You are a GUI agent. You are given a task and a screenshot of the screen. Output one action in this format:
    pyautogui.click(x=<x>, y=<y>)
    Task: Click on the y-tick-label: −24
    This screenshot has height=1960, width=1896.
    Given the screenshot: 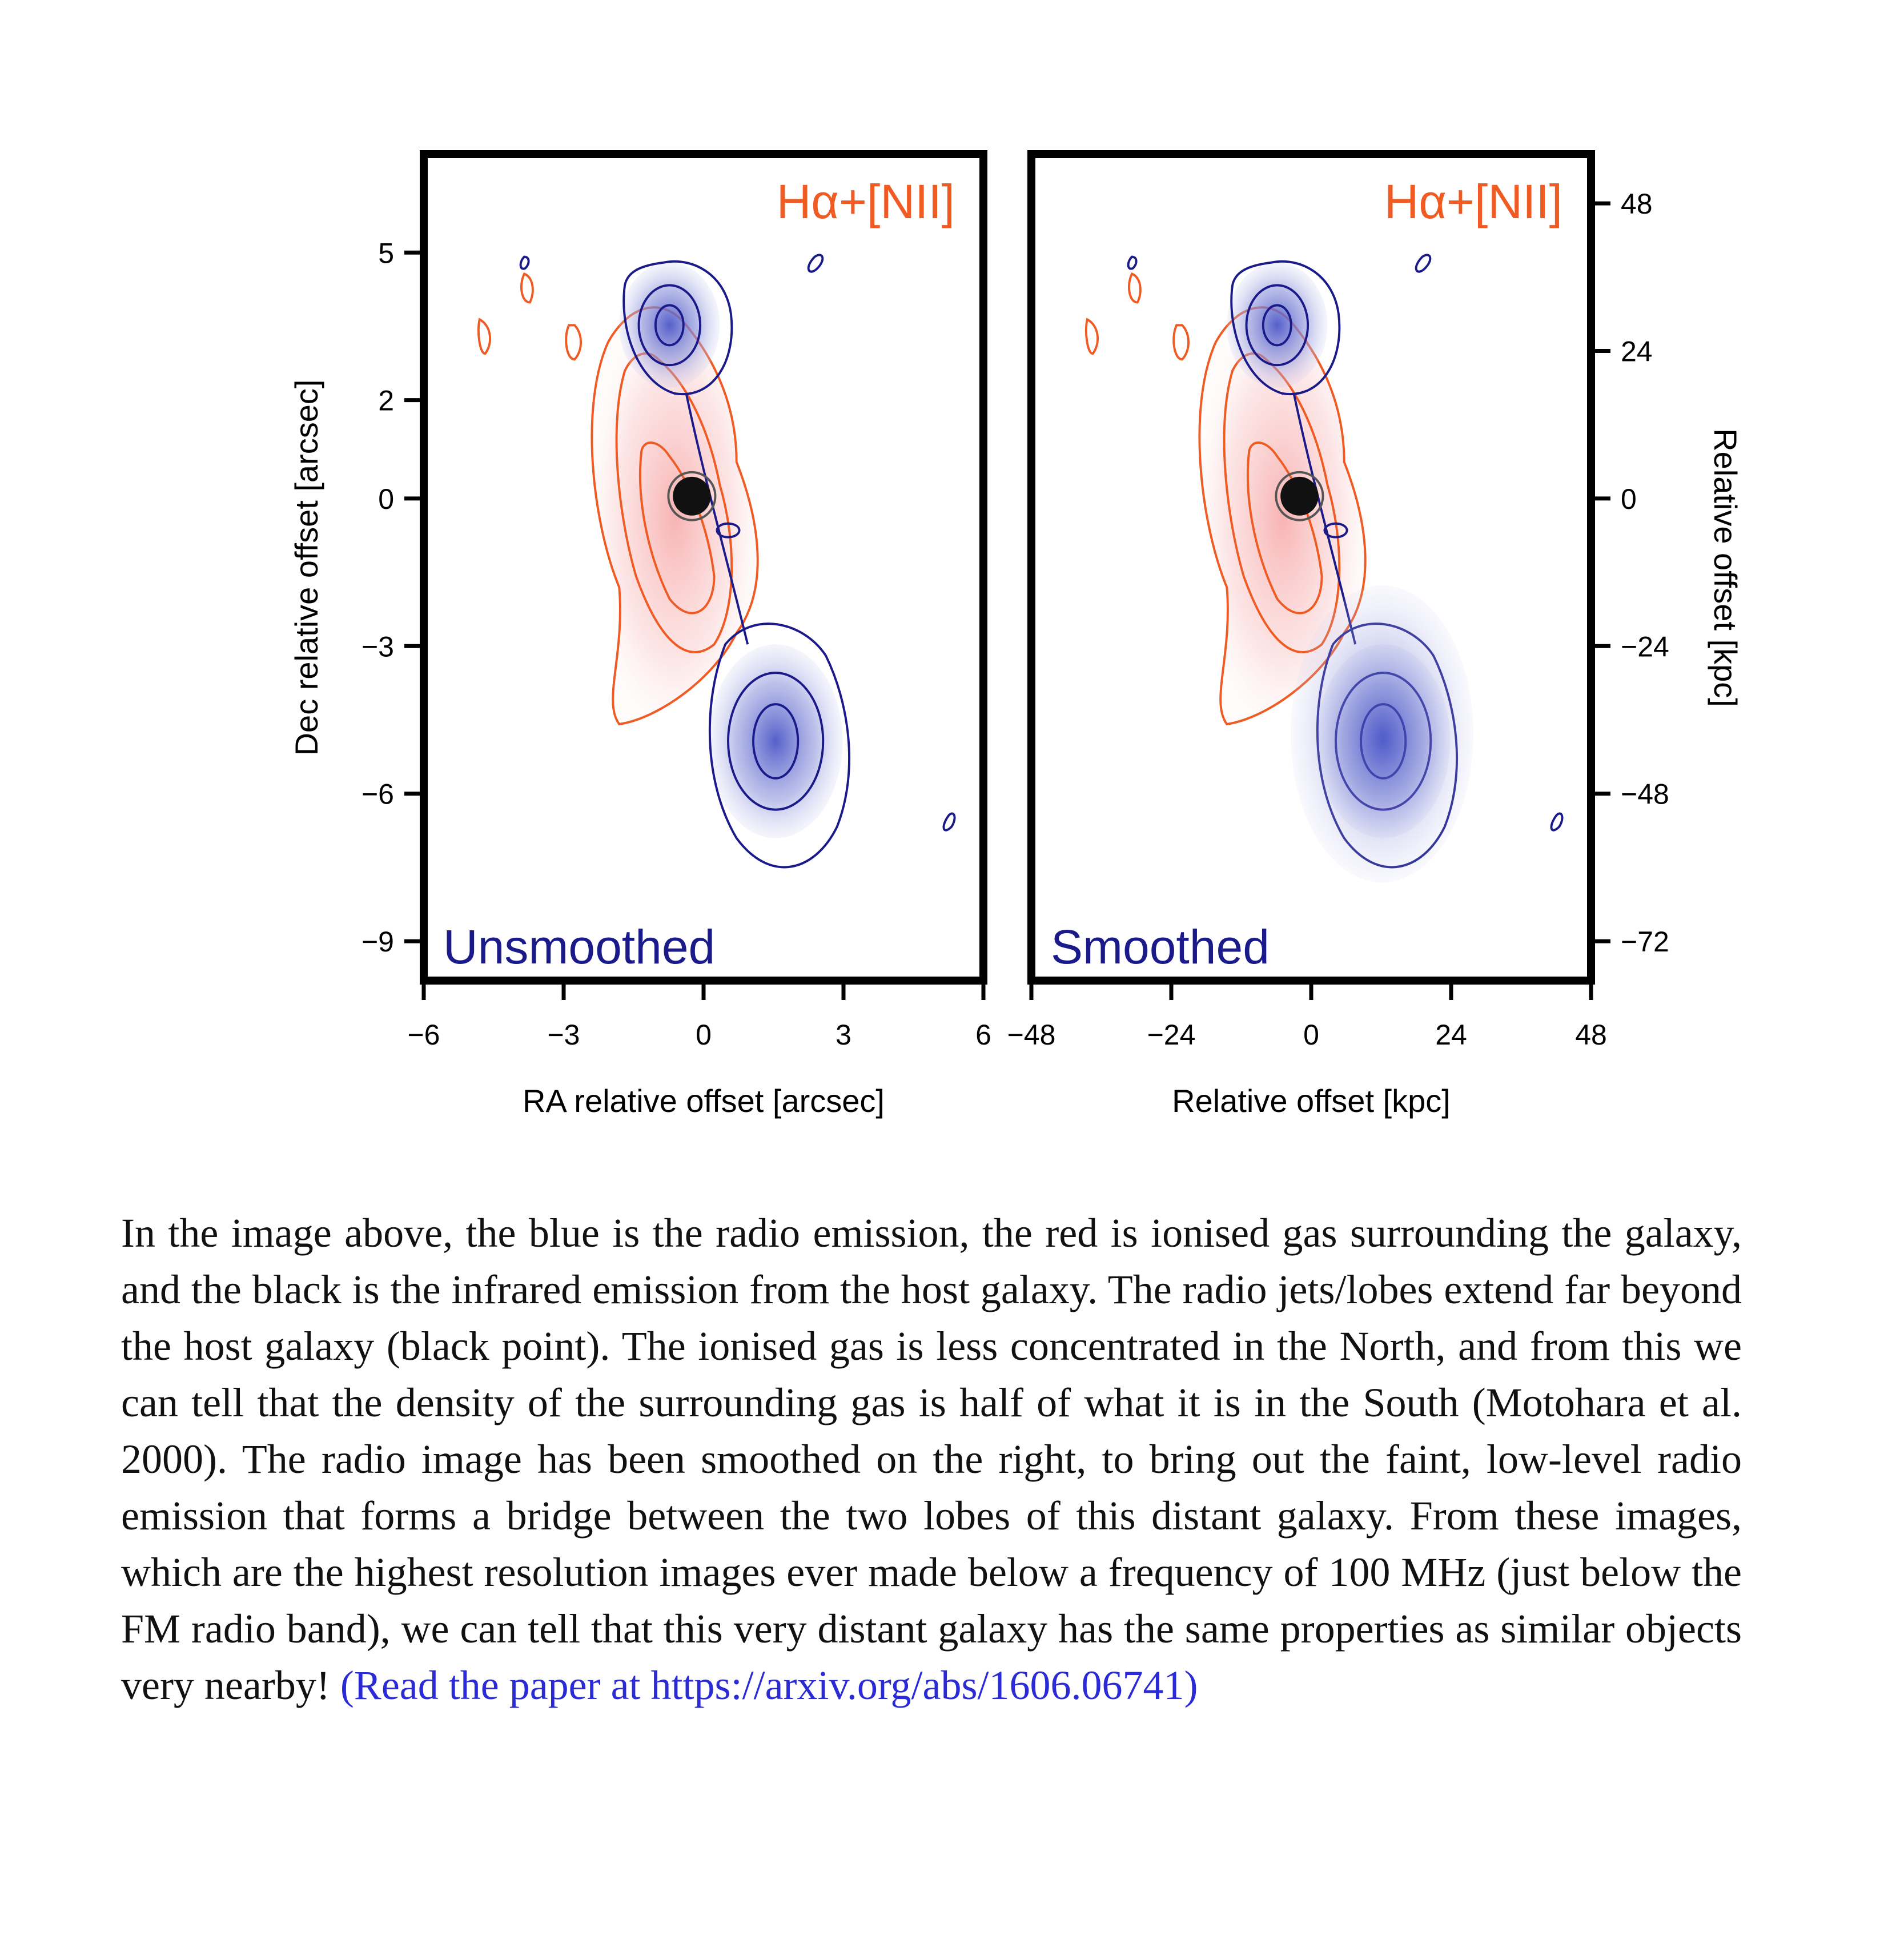 What is the action you would take?
    pyautogui.click(x=1645, y=646)
    